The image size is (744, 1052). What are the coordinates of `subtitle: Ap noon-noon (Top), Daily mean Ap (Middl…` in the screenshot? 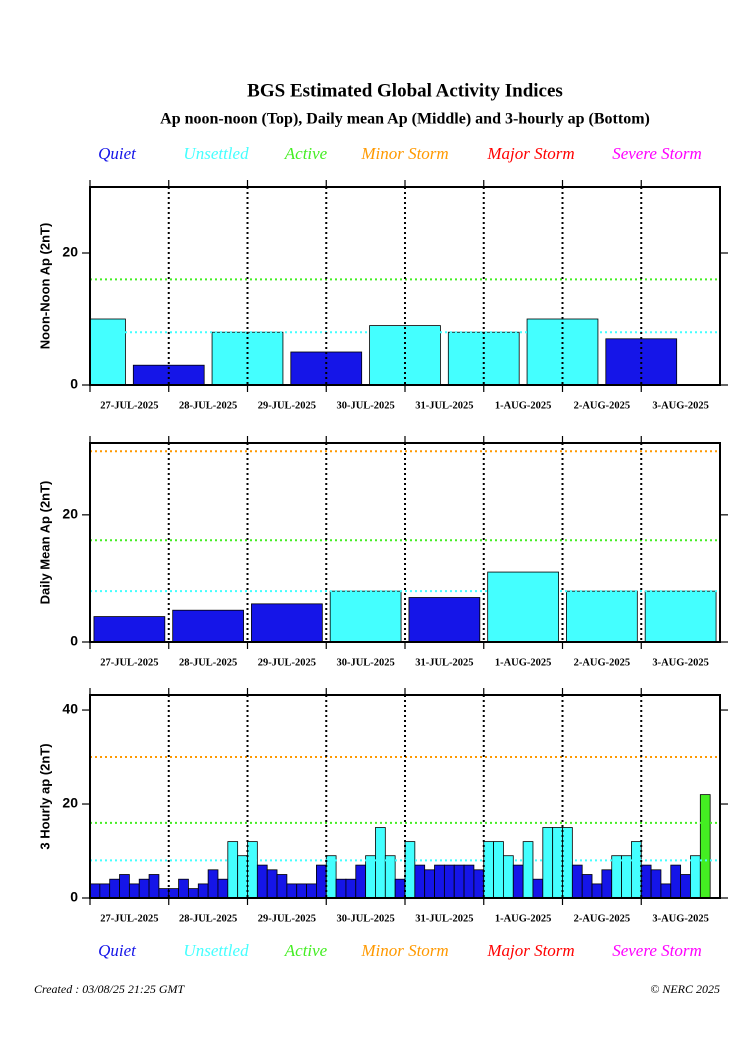 It's located at (405, 119).